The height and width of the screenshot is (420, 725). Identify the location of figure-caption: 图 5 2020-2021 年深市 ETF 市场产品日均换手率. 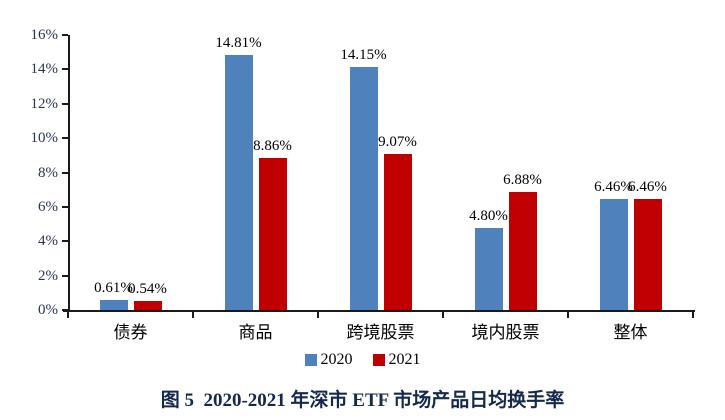
(362, 400).